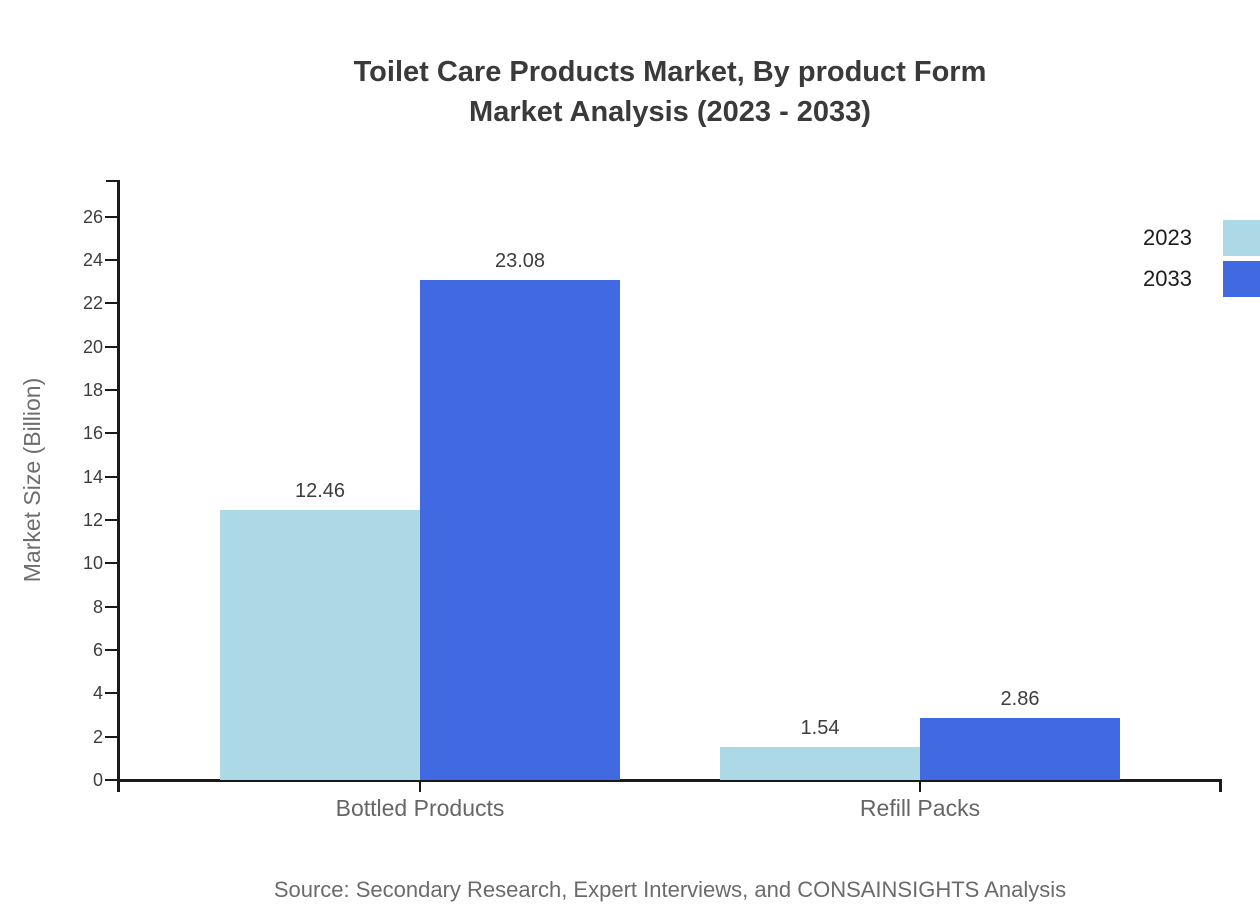  I want to click on x-tick-bottled-products, so click(420, 786).